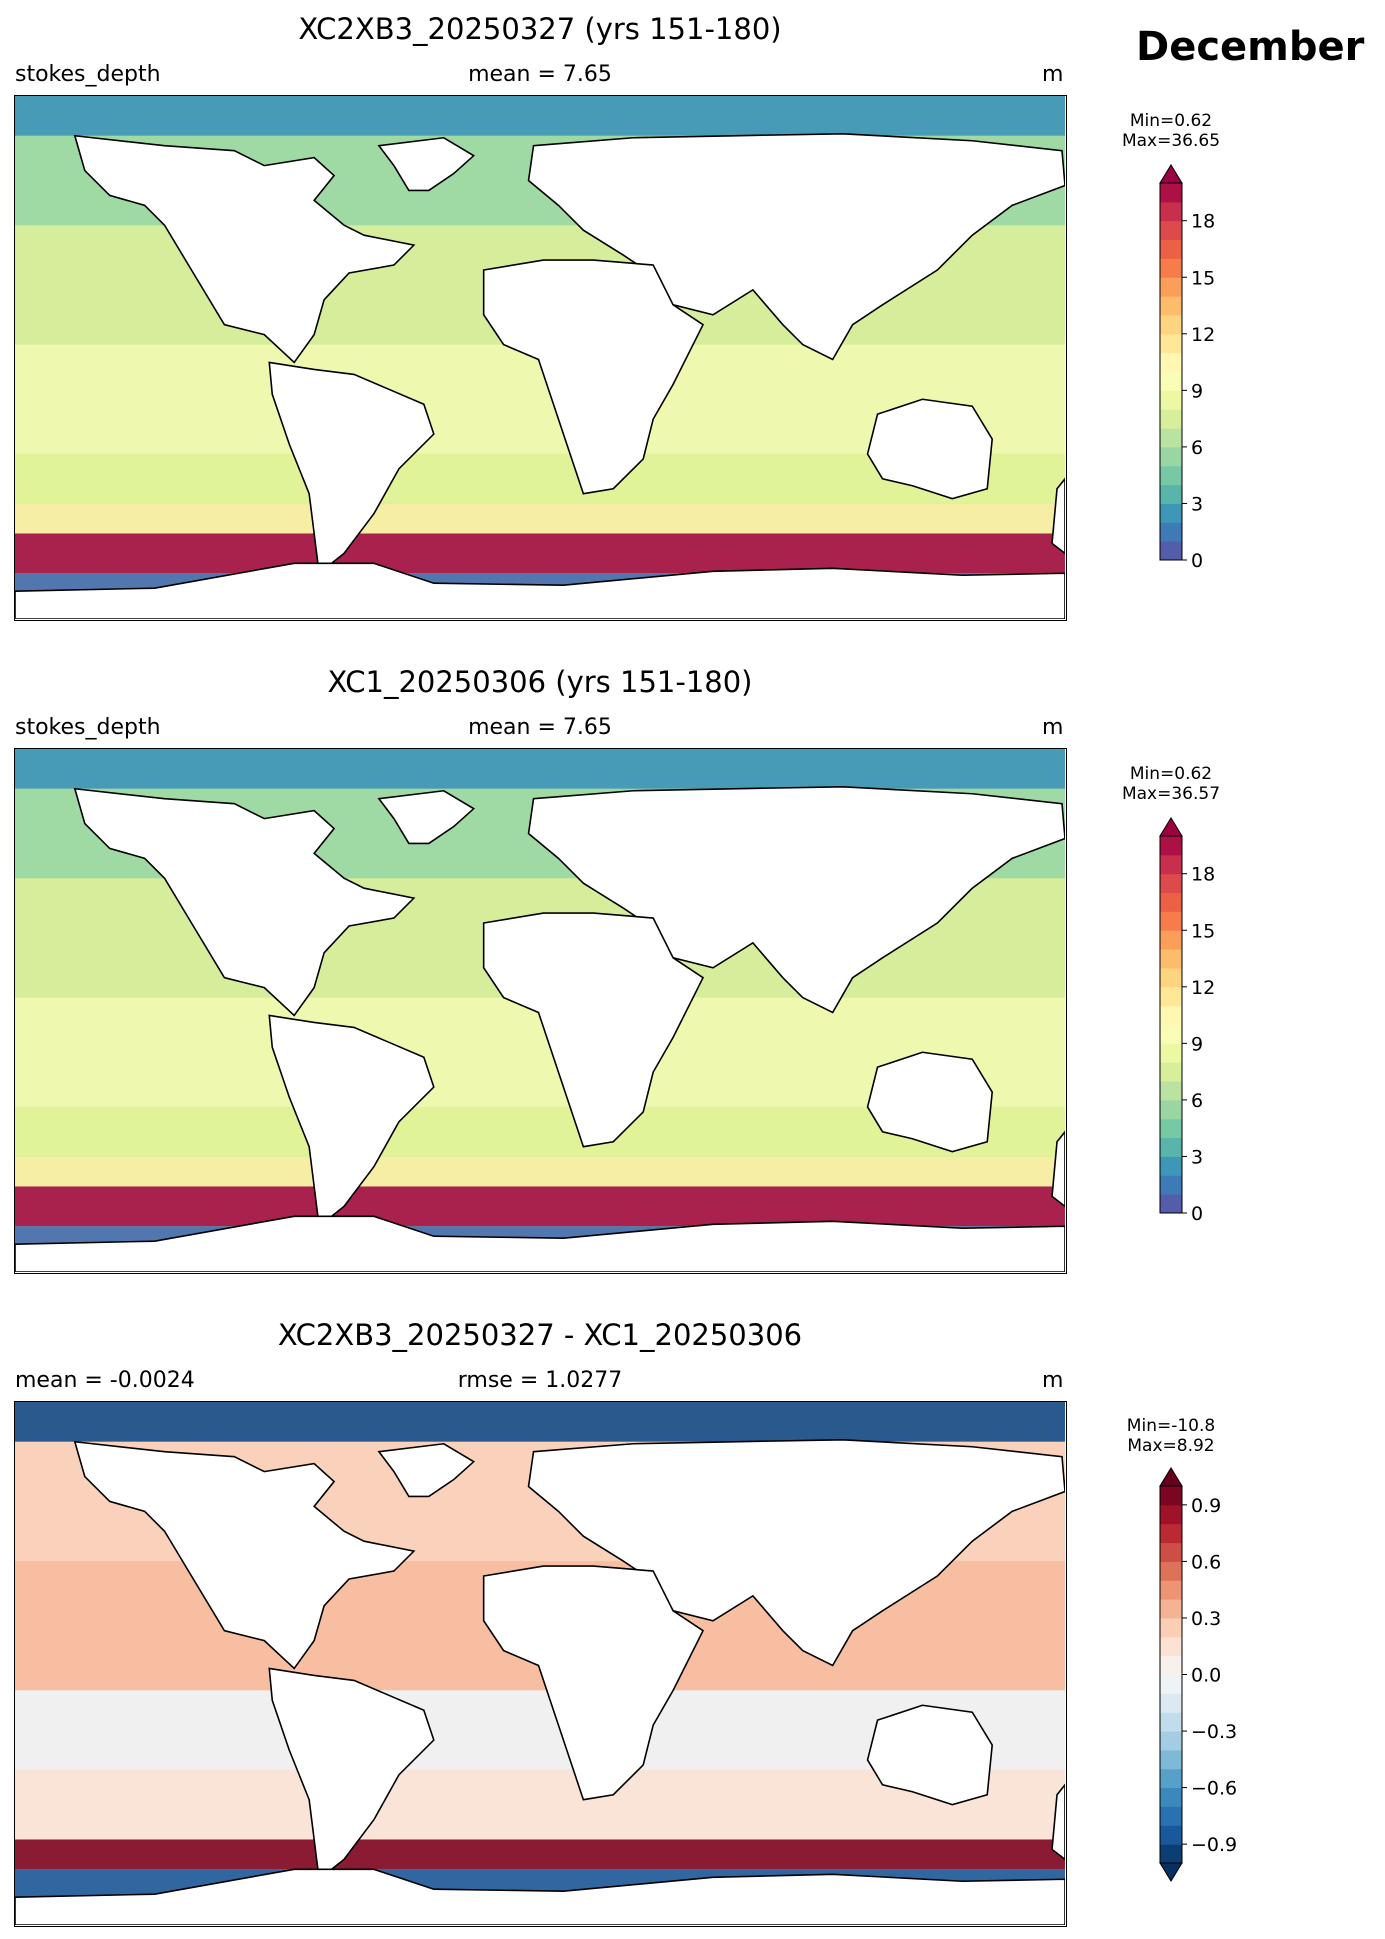  I want to click on month-label: December, so click(1250, 47).